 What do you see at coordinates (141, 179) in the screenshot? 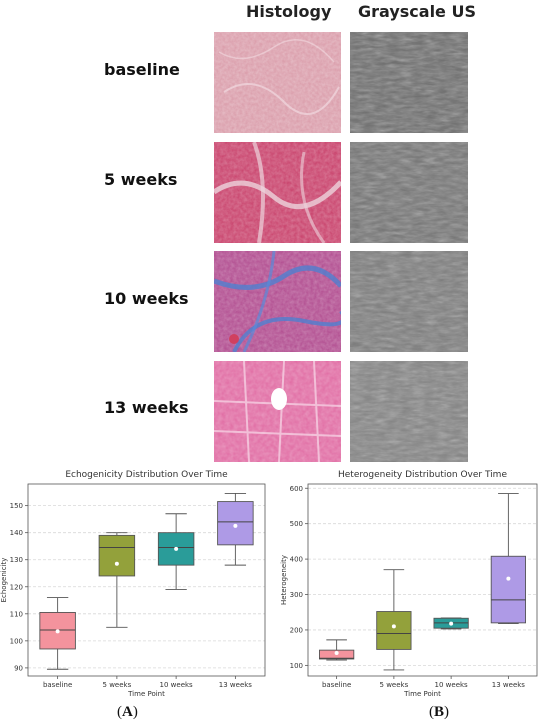
I see `row-label-5-weeks: 5 weeks` at bounding box center [141, 179].